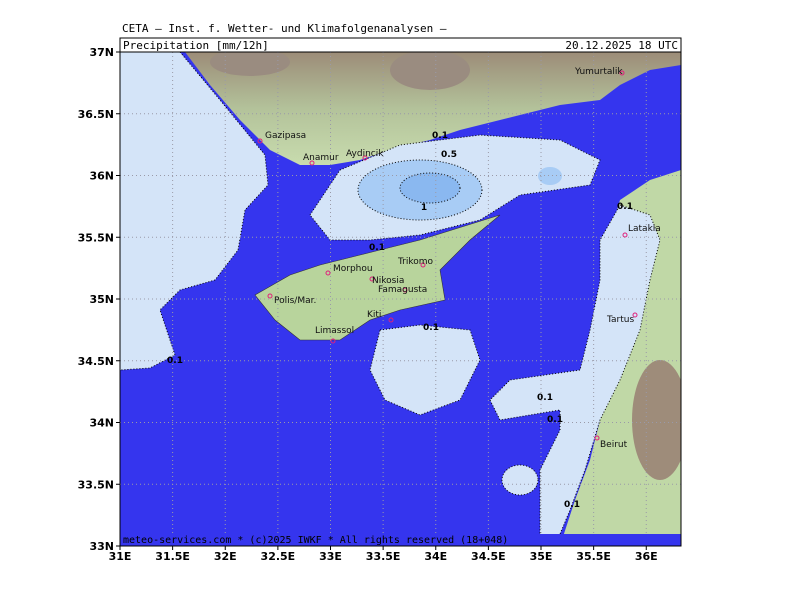 The height and width of the screenshot is (600, 800). I want to click on city-label: Anamur, so click(321, 158).